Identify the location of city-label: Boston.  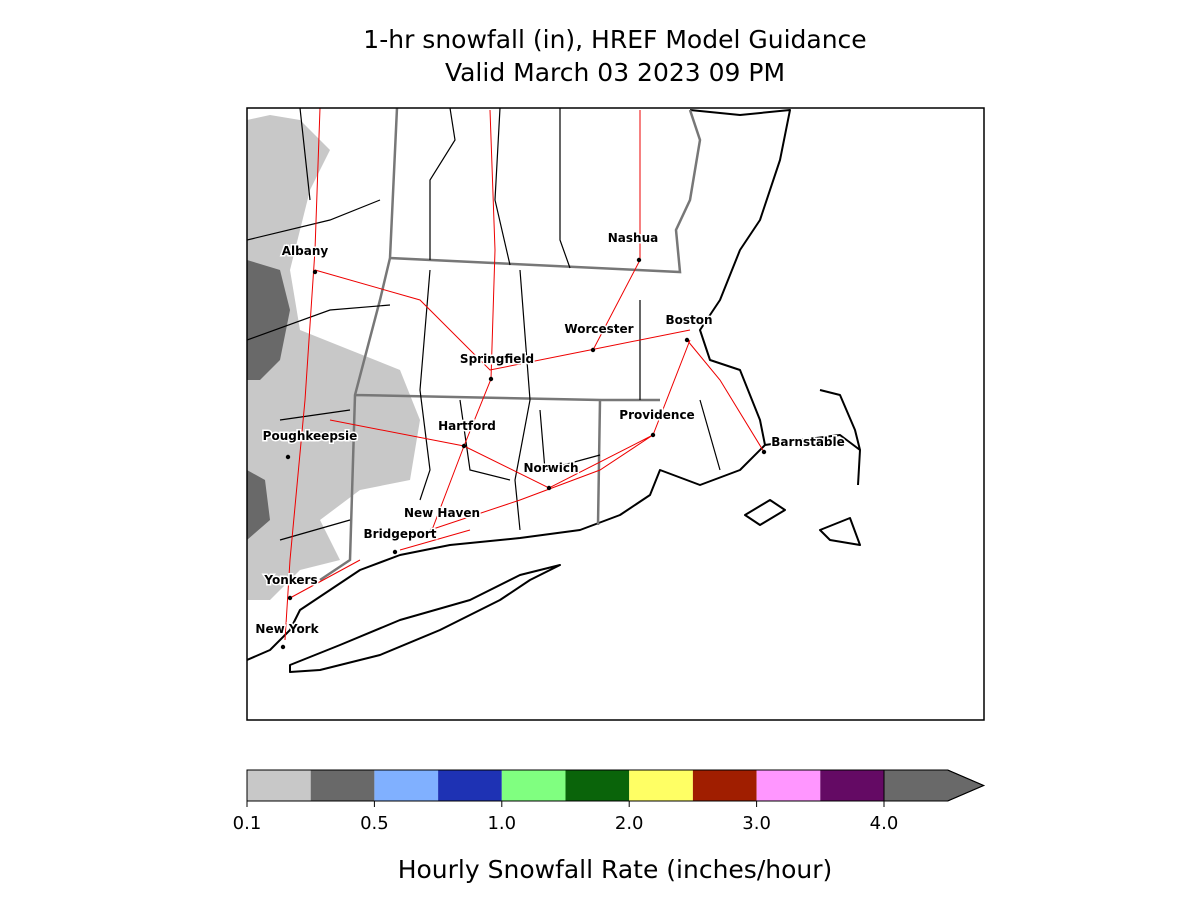
(688, 320).